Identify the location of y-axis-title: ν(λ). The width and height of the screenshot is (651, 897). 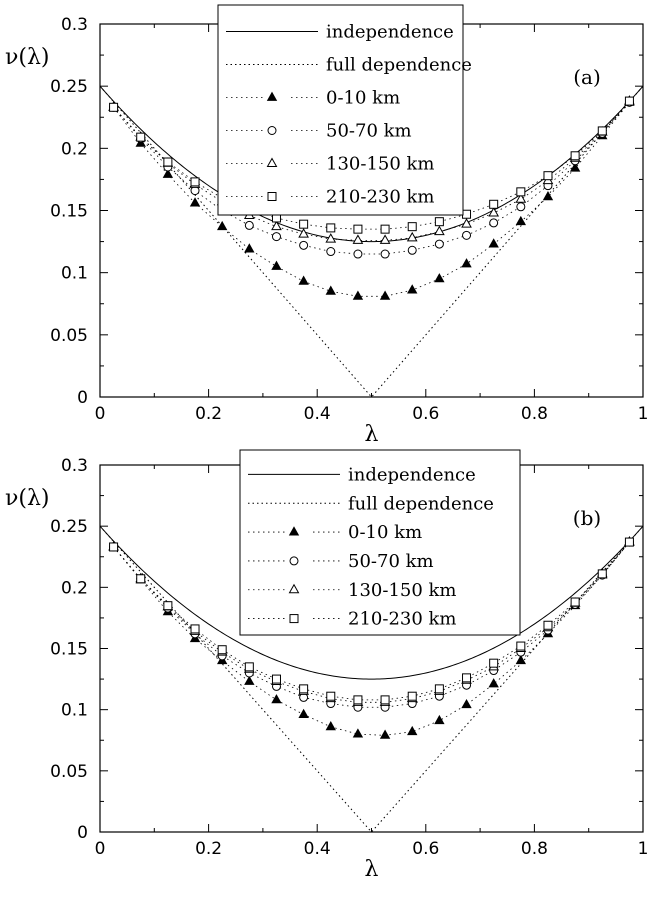
(27, 498).